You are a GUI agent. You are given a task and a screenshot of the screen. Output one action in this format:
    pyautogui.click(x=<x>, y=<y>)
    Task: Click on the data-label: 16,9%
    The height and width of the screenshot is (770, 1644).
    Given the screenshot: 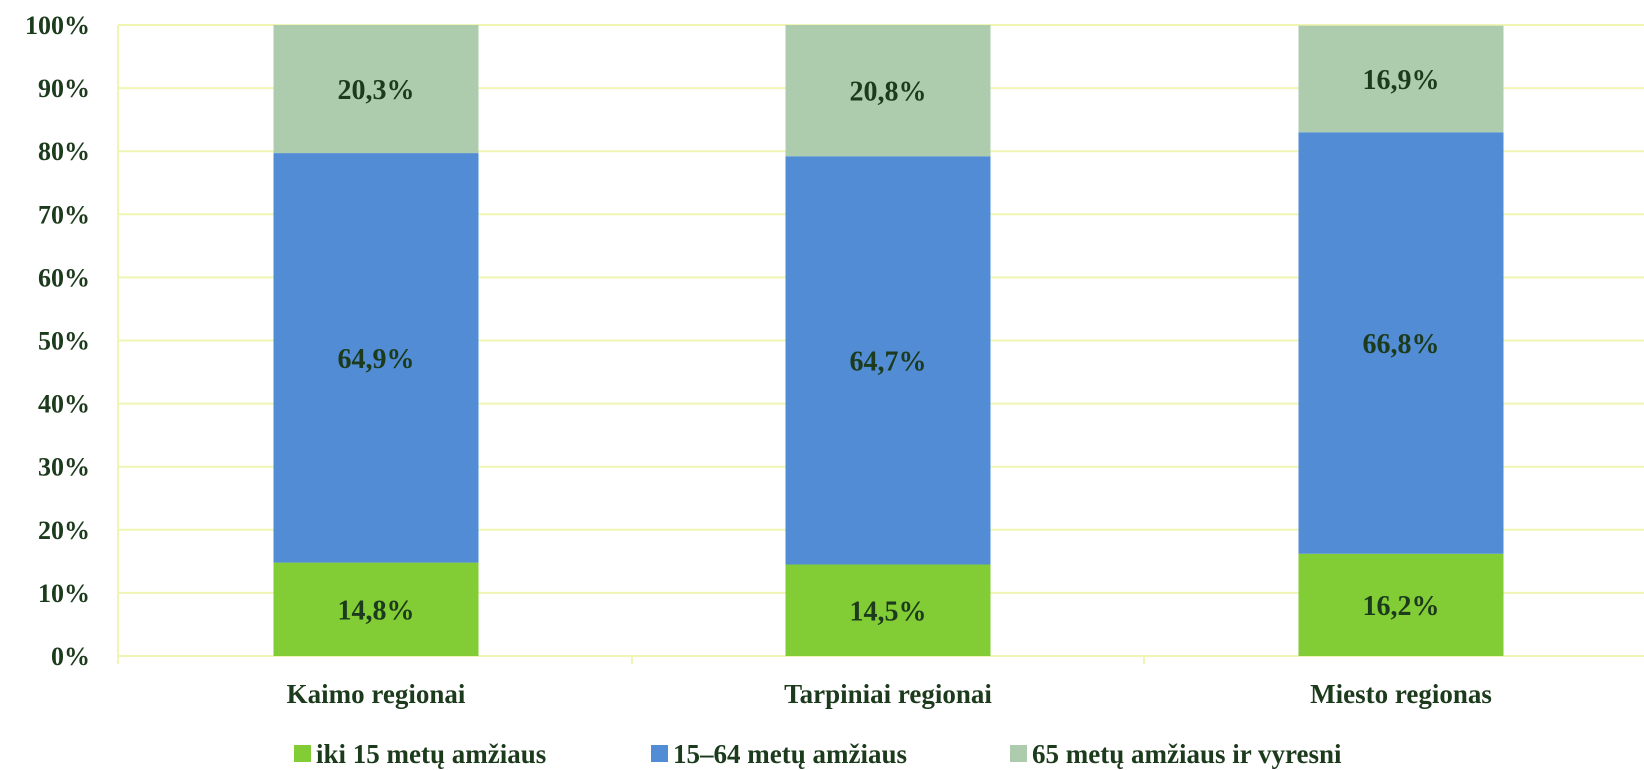 What is the action you would take?
    pyautogui.click(x=1401, y=80)
    